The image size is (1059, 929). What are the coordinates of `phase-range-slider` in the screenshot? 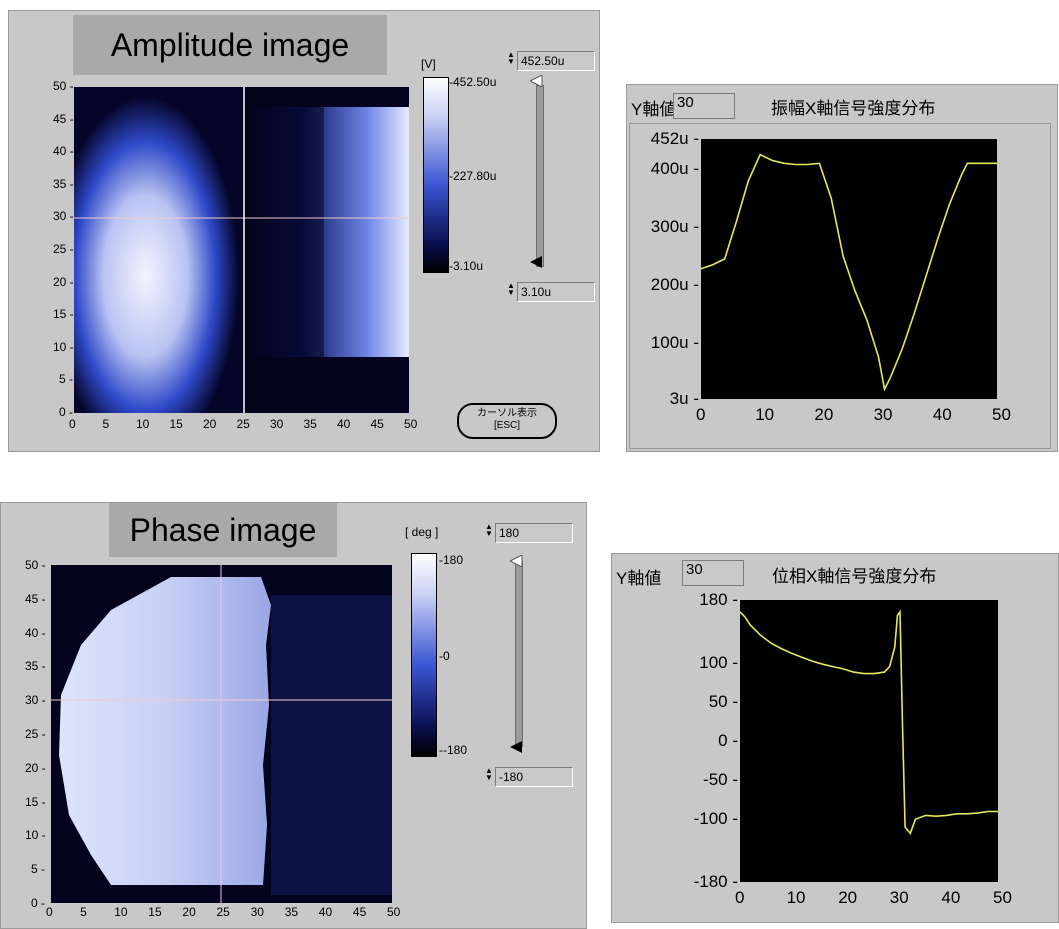 It's located at (519, 654).